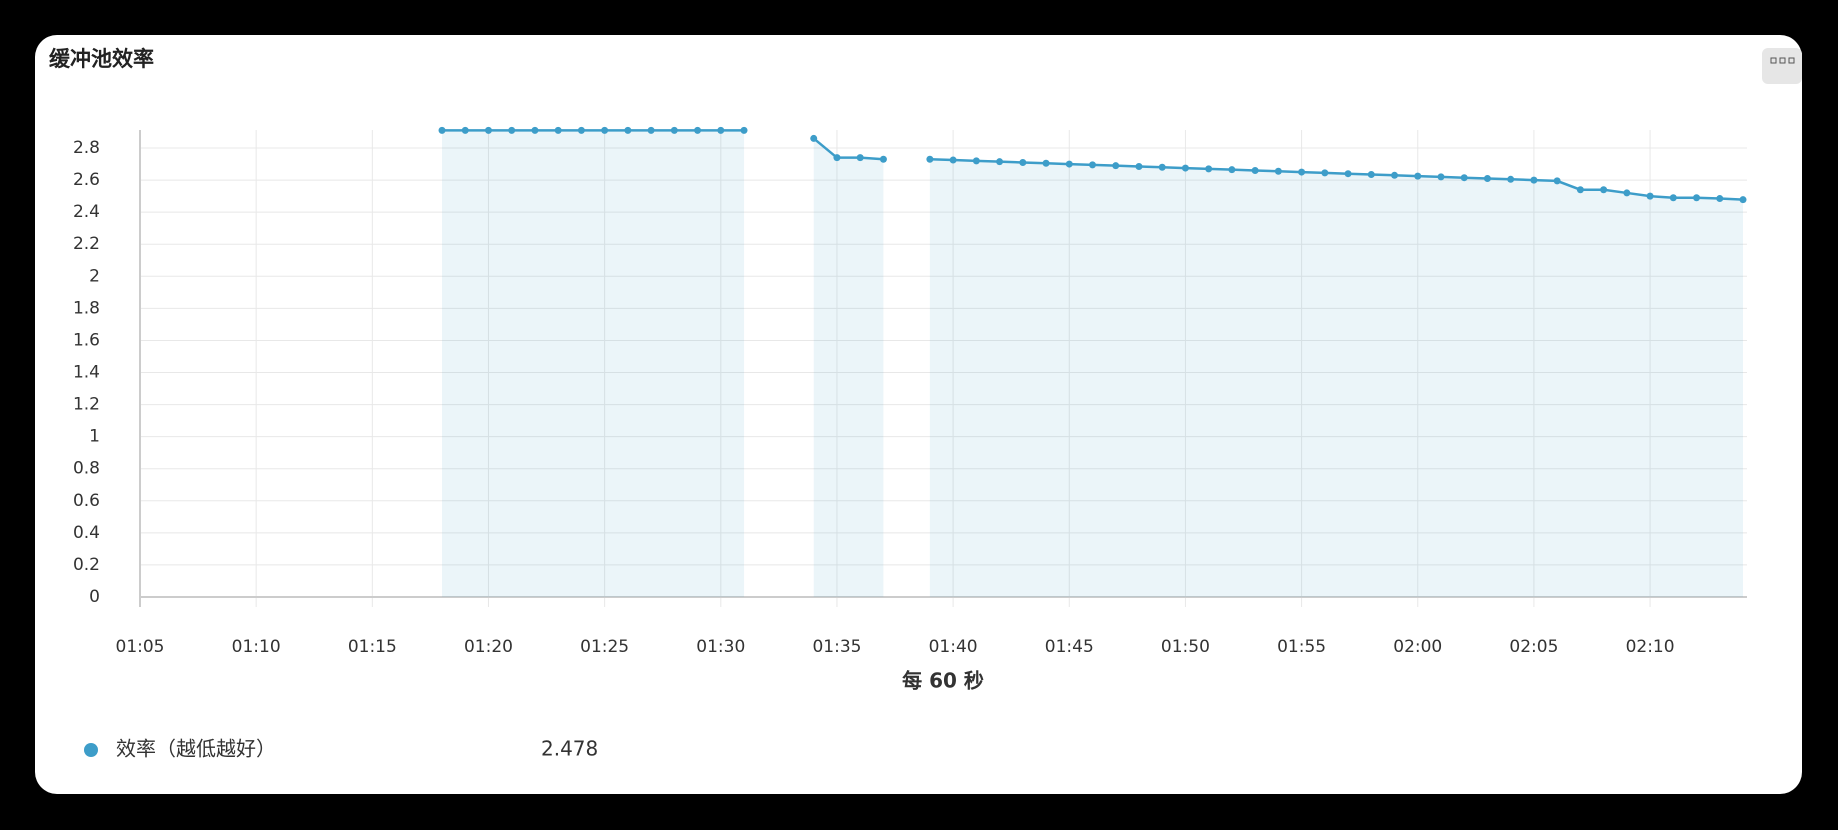 This screenshot has width=1838, height=830. I want to click on y-tick-label: 0.6, so click(86, 501).